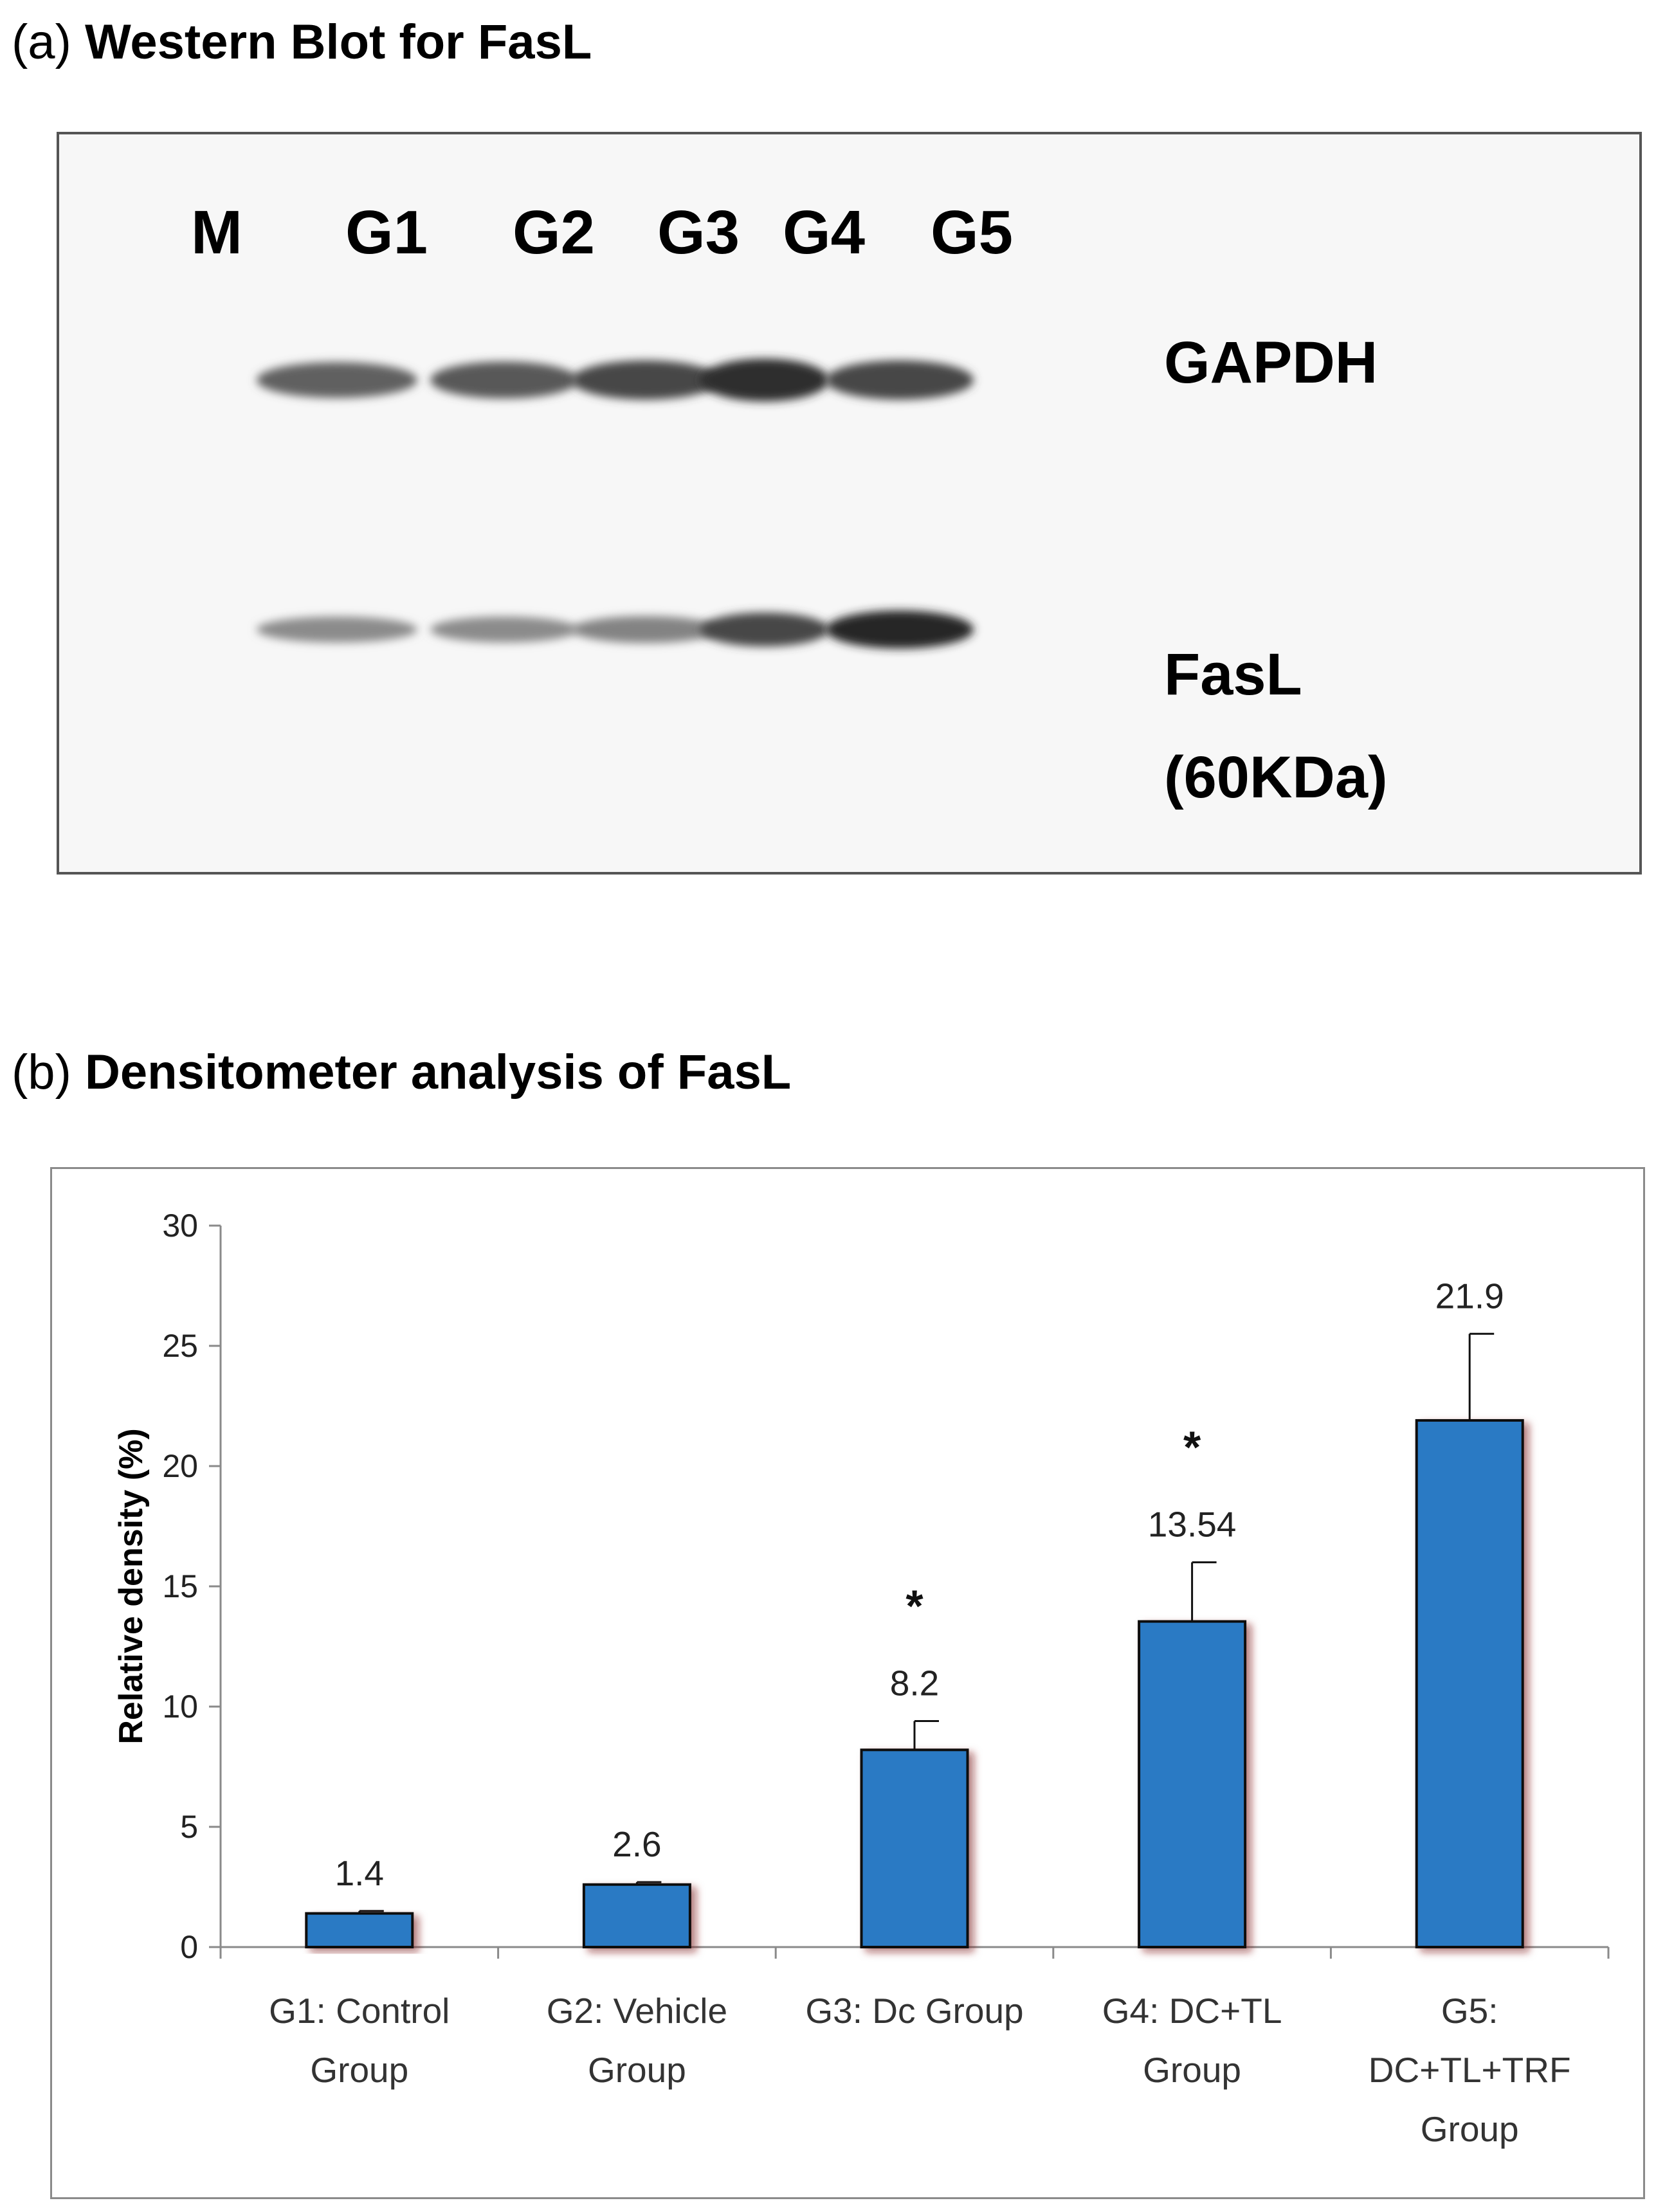  What do you see at coordinates (180, 1707) in the screenshot?
I see `y-tick-label: 10` at bounding box center [180, 1707].